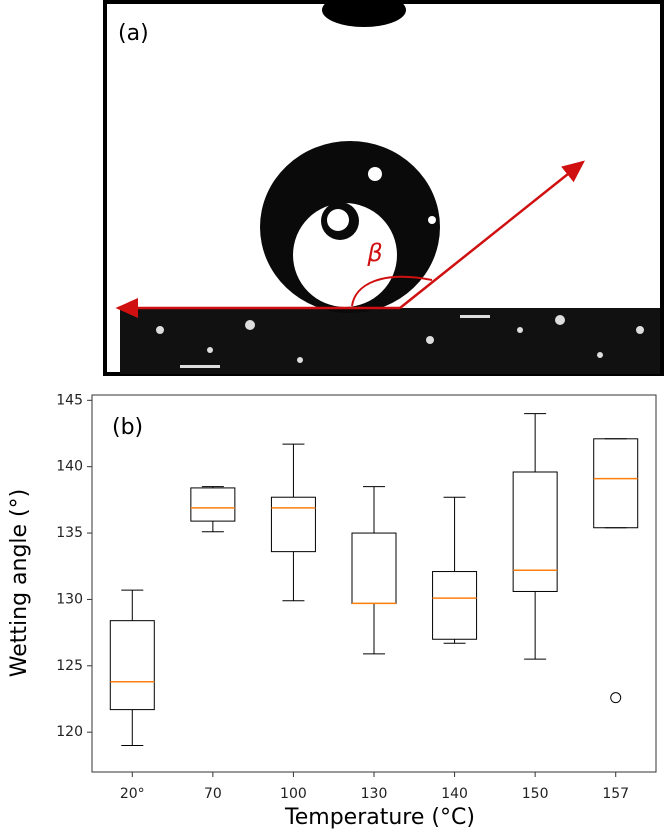 This screenshot has height=838, width=670. I want to click on substrate-texture, so click(400, 341).